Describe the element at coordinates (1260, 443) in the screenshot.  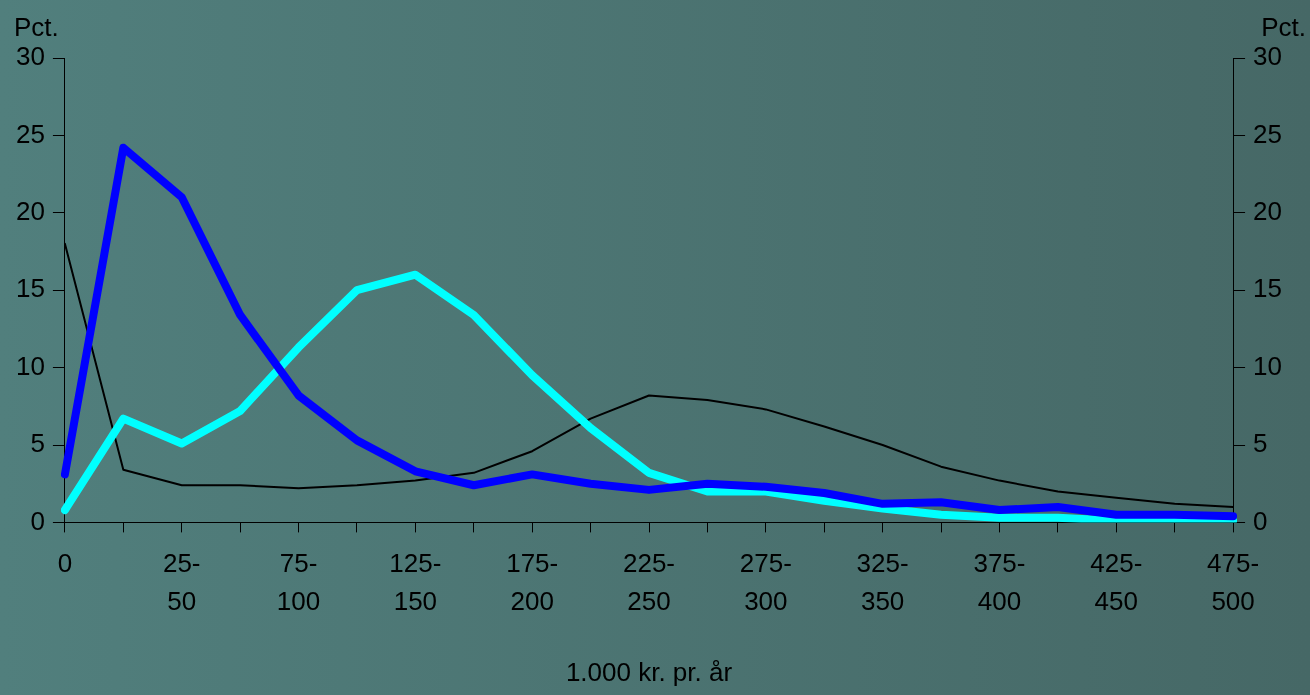
I see `y2-tick-label: 5` at that location.